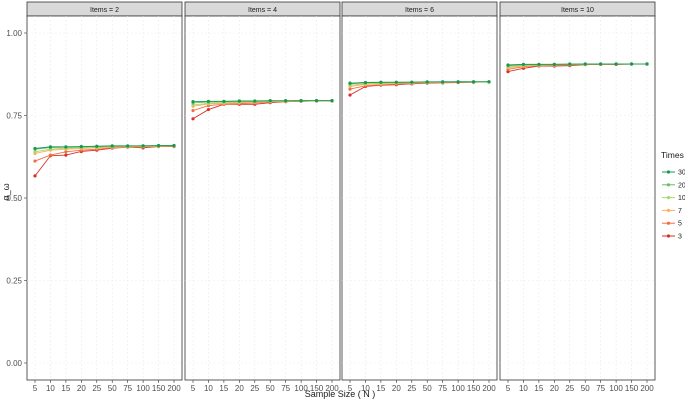  Describe the element at coordinates (680, 224) in the screenshot. I see `legend-label: 5` at that location.